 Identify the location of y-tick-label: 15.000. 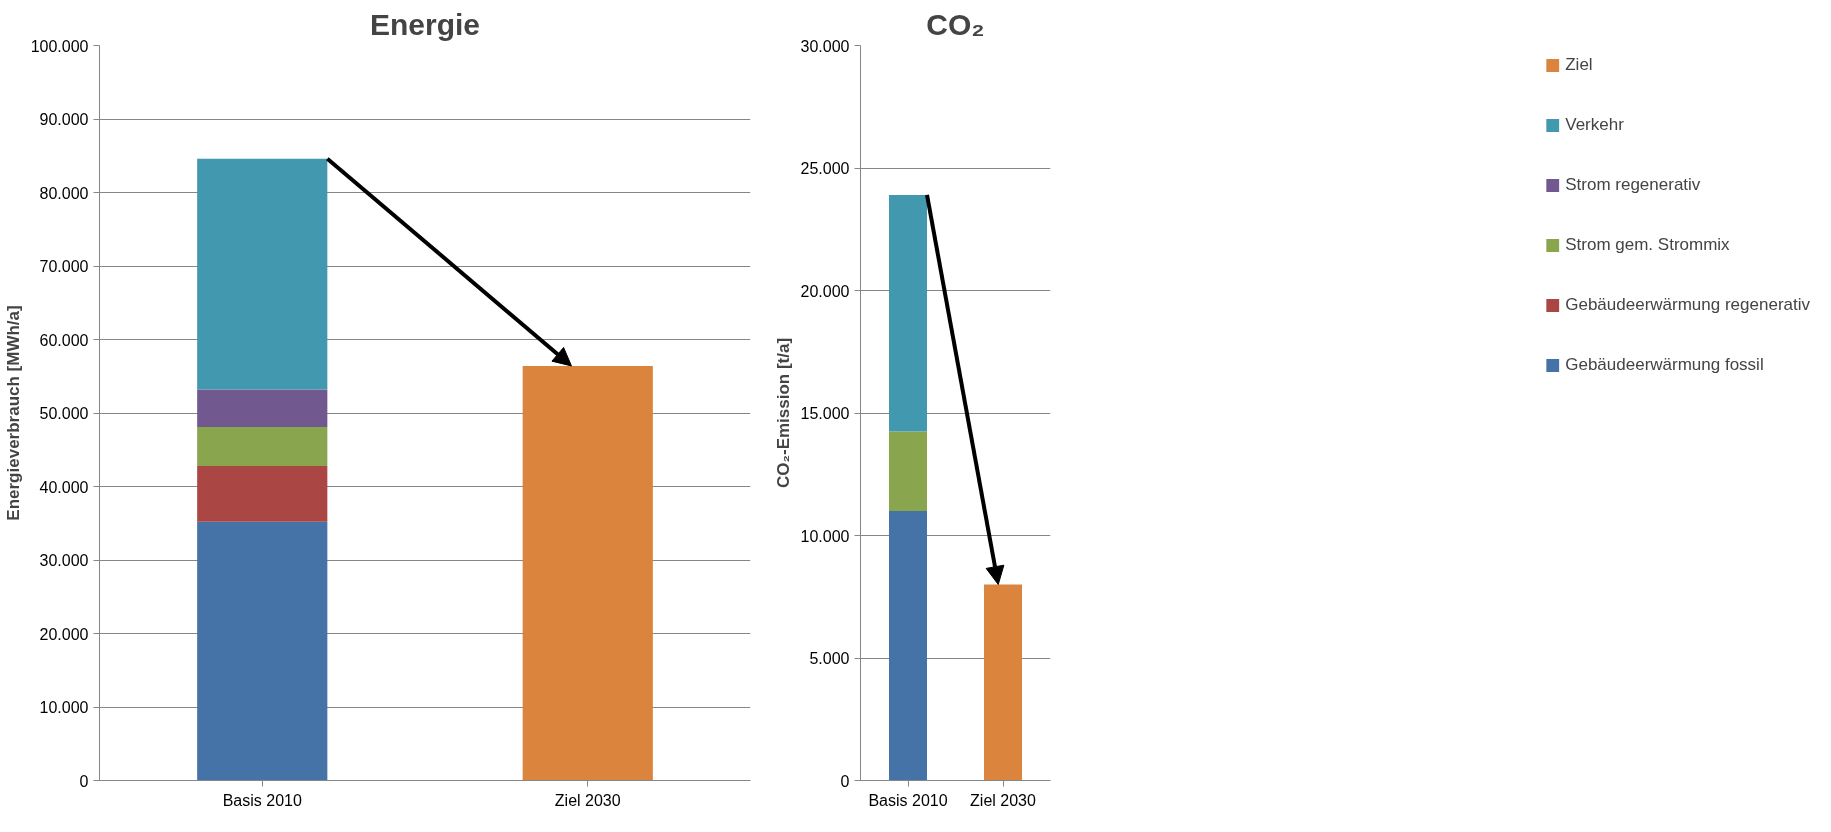
(825, 413).